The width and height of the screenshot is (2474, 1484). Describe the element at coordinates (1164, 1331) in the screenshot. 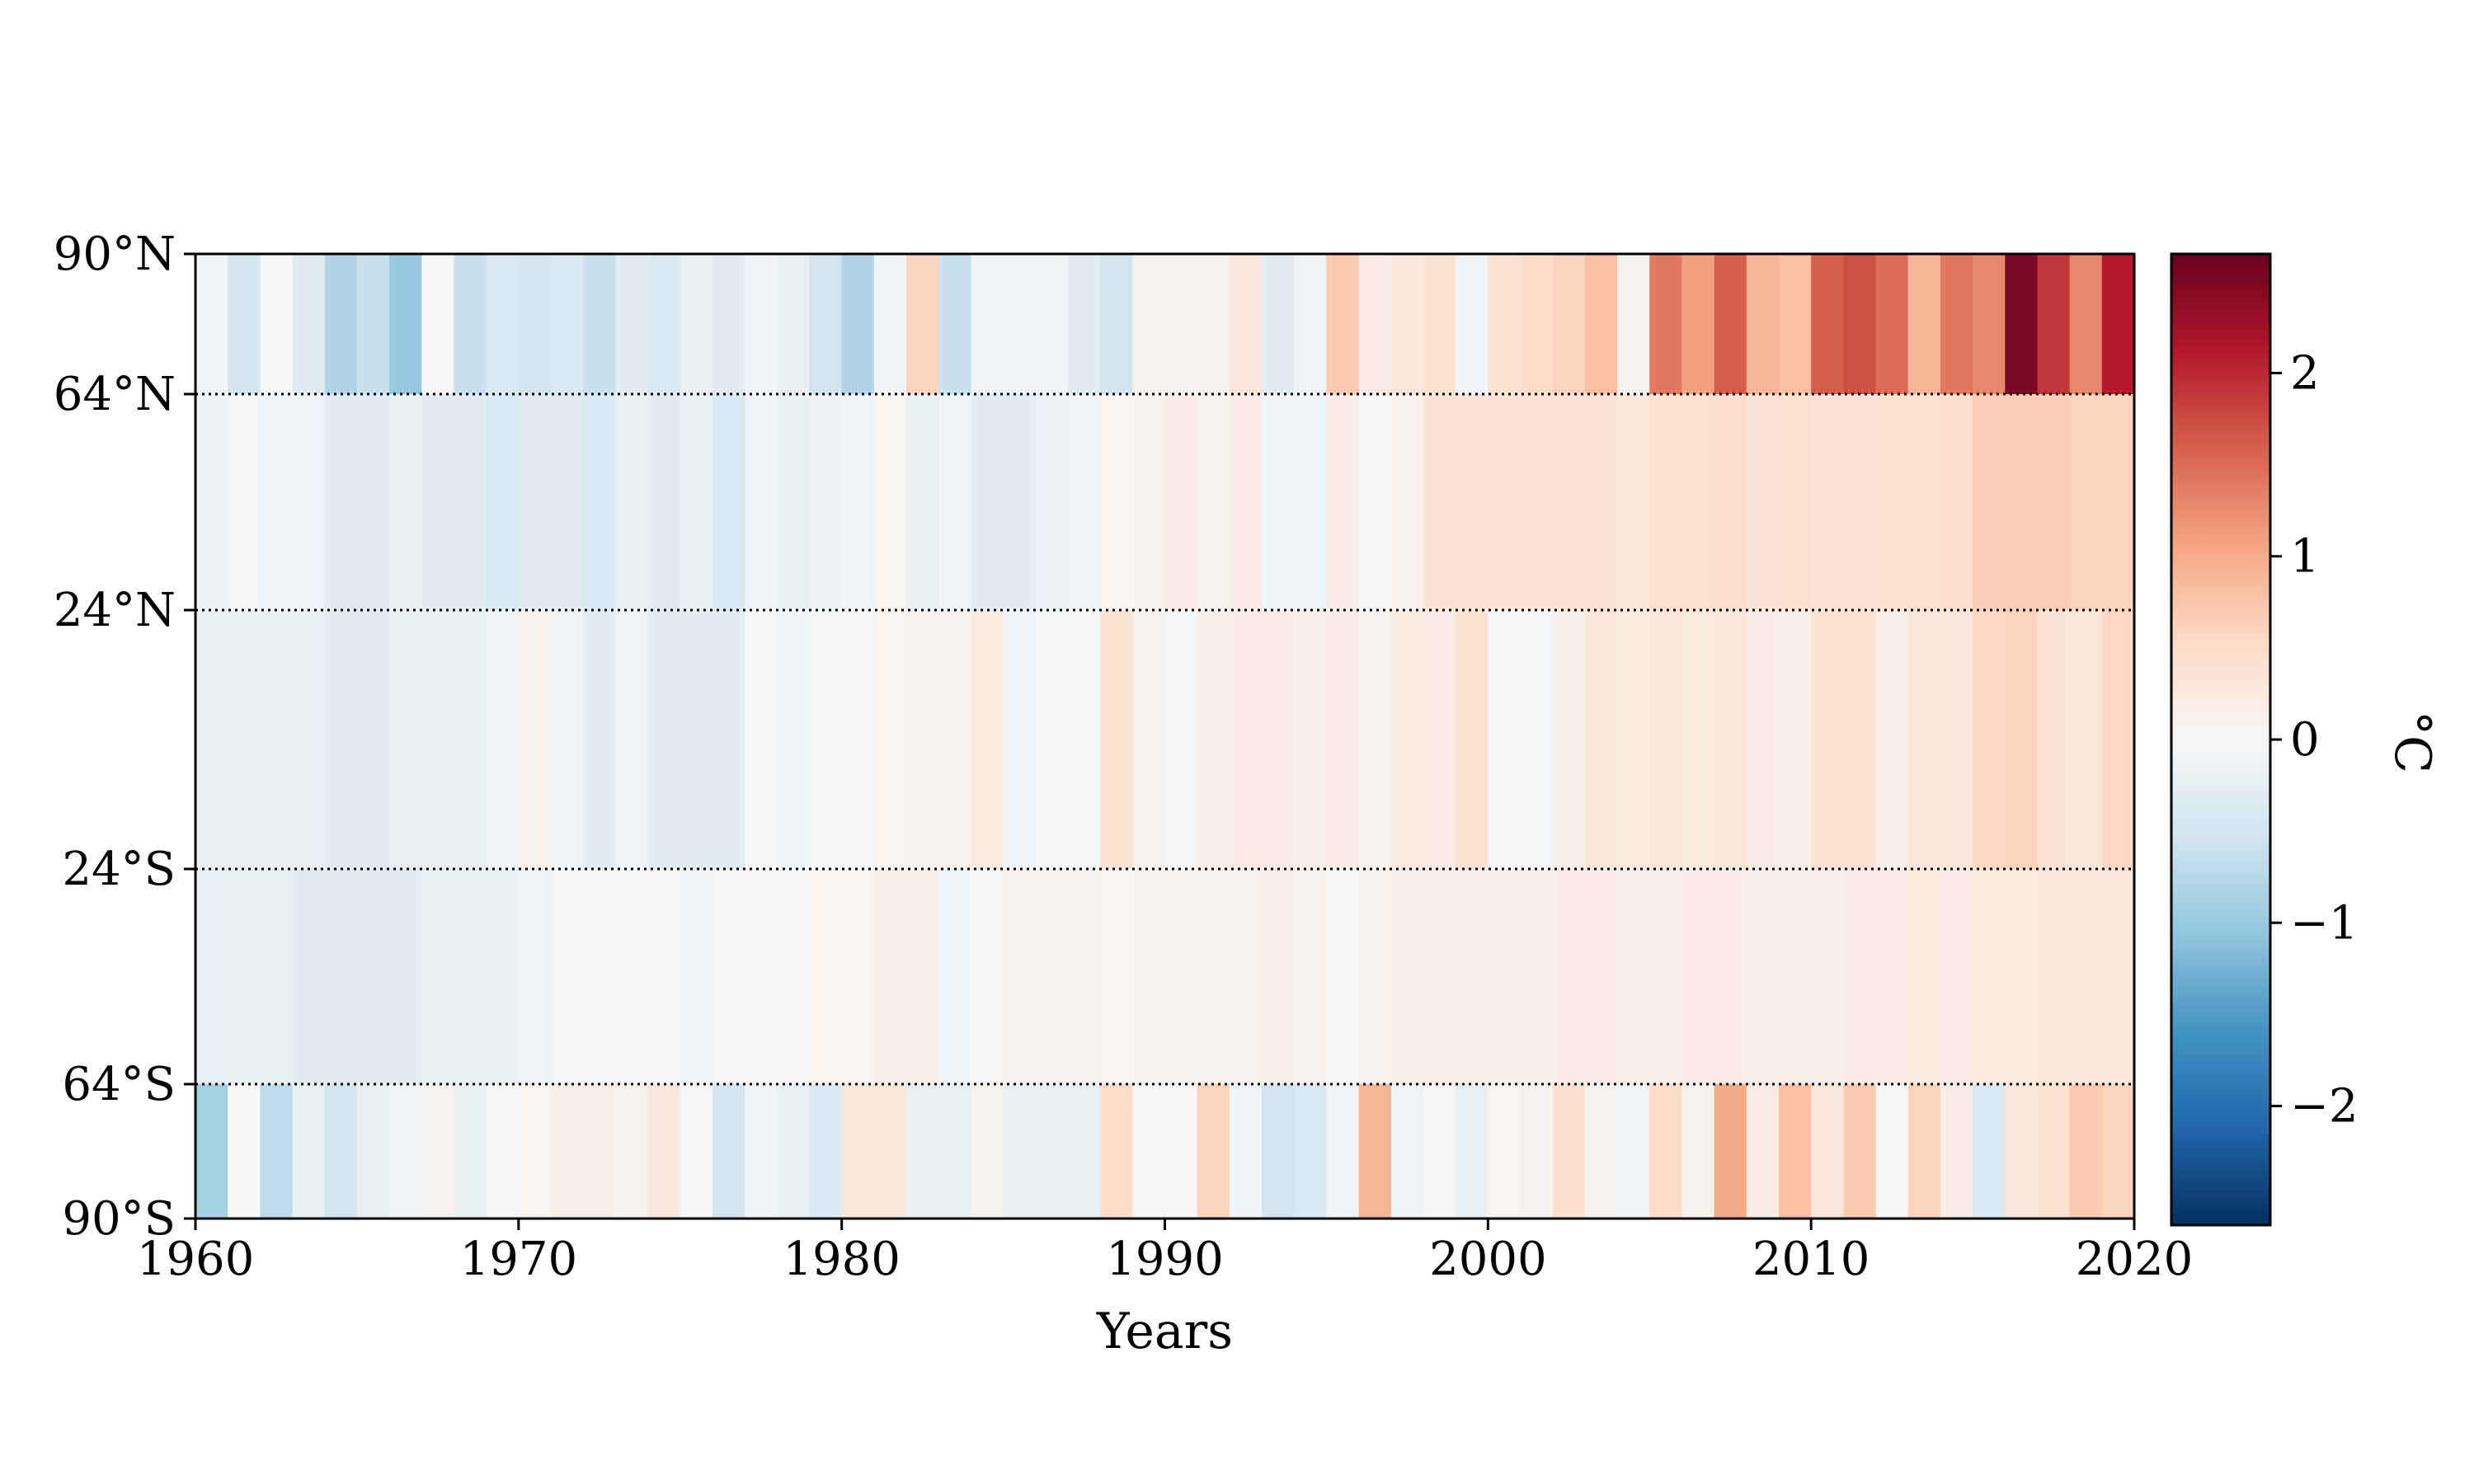

I see `x-axis-label: Years` at that location.